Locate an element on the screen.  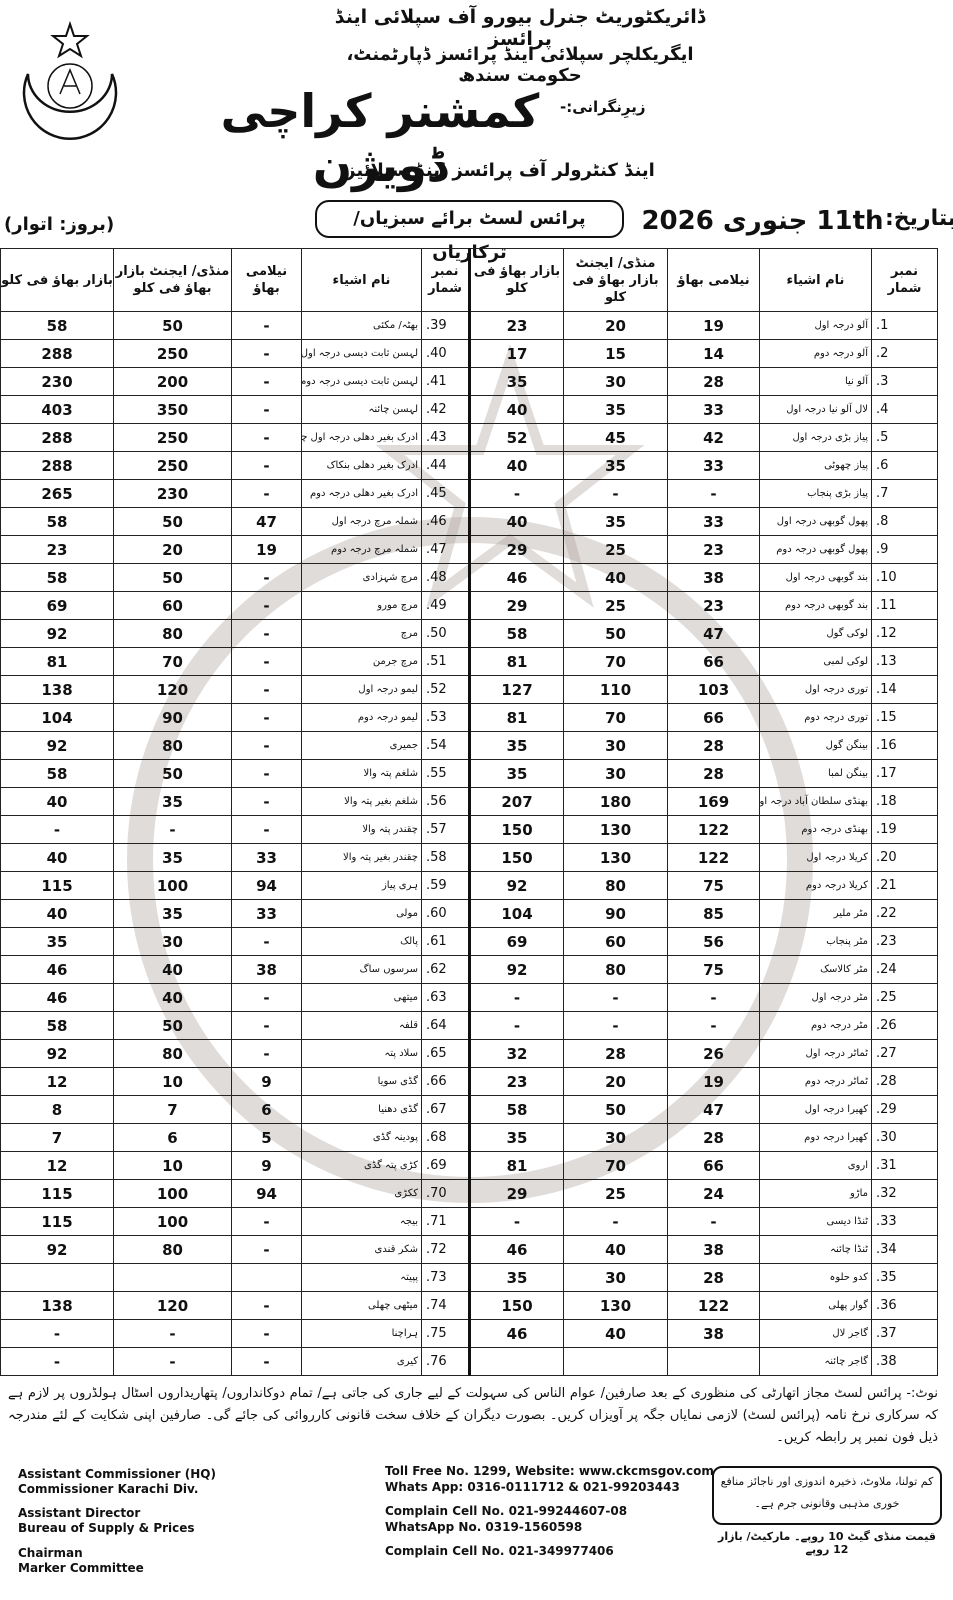
serial-cell: 76. is located at coordinates (446, 1361).